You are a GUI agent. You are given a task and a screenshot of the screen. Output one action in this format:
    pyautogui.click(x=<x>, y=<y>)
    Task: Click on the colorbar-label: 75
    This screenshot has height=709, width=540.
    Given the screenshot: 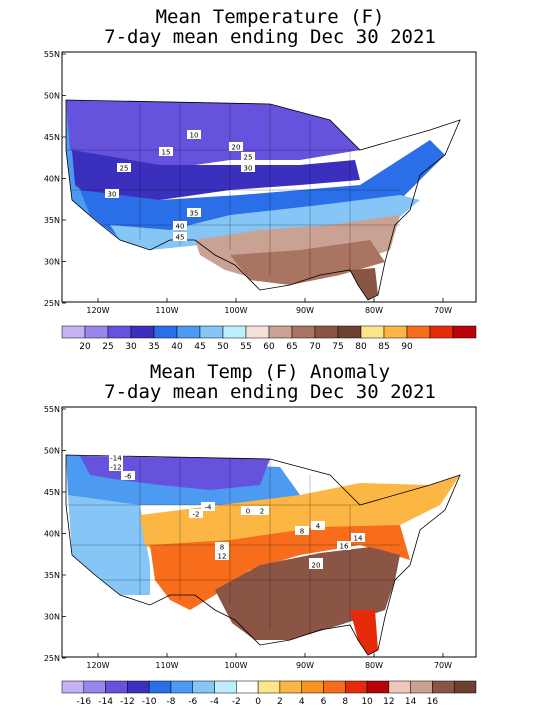 What is the action you would take?
    pyautogui.click(x=337, y=347)
    